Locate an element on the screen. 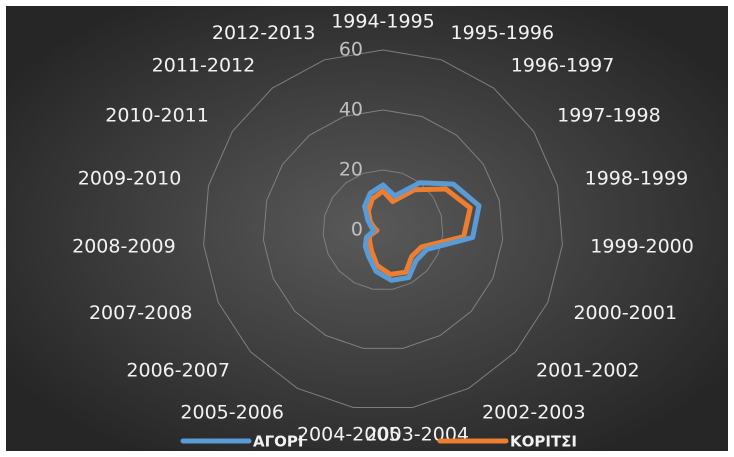  legend-label: ΑΓΟΡΙ is located at coordinates (278, 442).